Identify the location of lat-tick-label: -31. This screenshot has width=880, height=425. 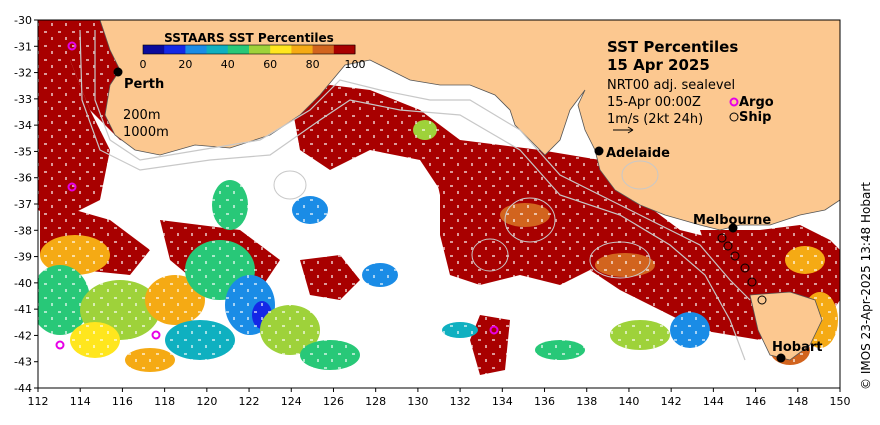
(23, 46).